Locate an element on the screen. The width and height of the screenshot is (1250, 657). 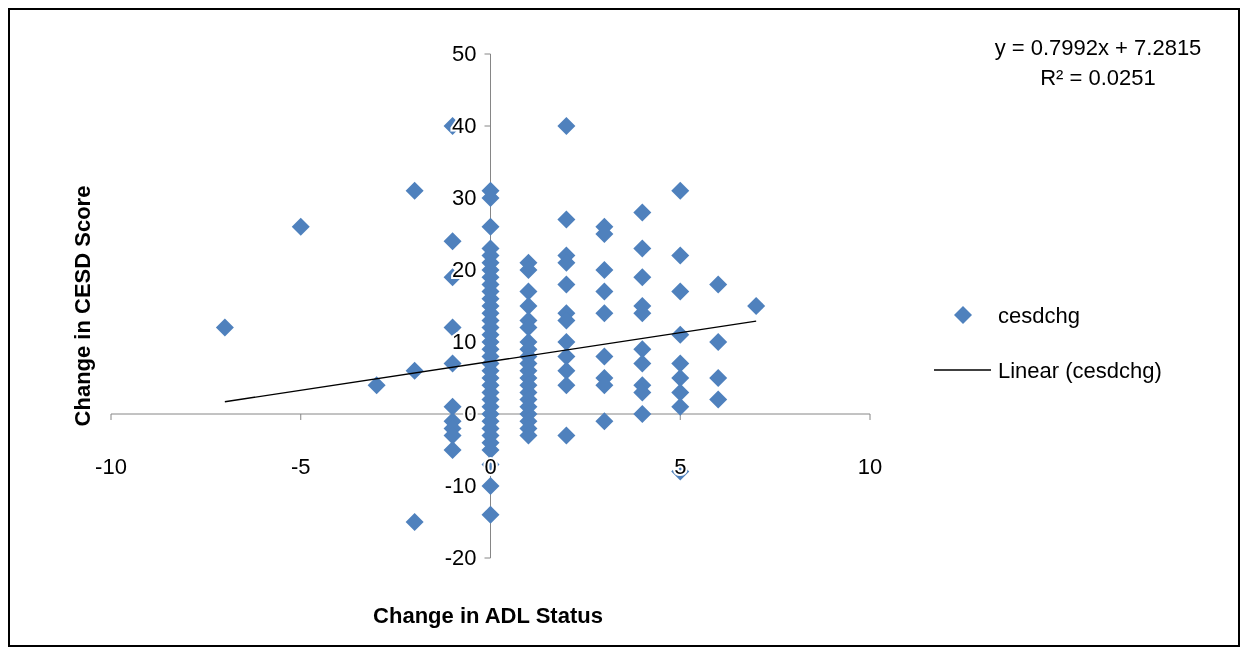
y-tick-label: 50 is located at coordinates (464, 53).